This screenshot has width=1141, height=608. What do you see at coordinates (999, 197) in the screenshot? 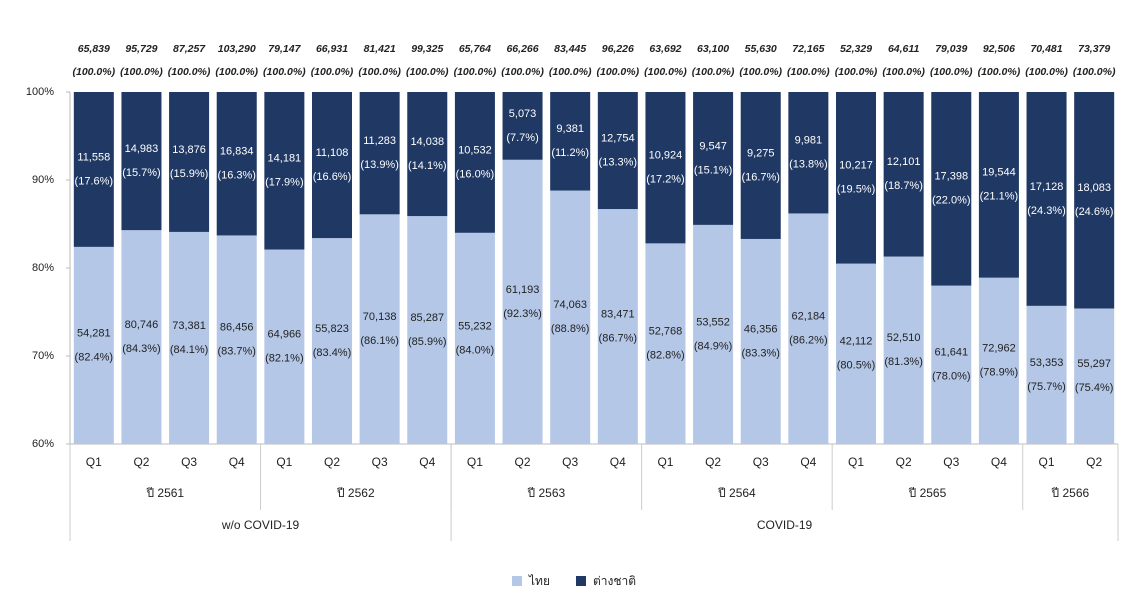
I see `segment-label: (21.1%)` at bounding box center [999, 197].